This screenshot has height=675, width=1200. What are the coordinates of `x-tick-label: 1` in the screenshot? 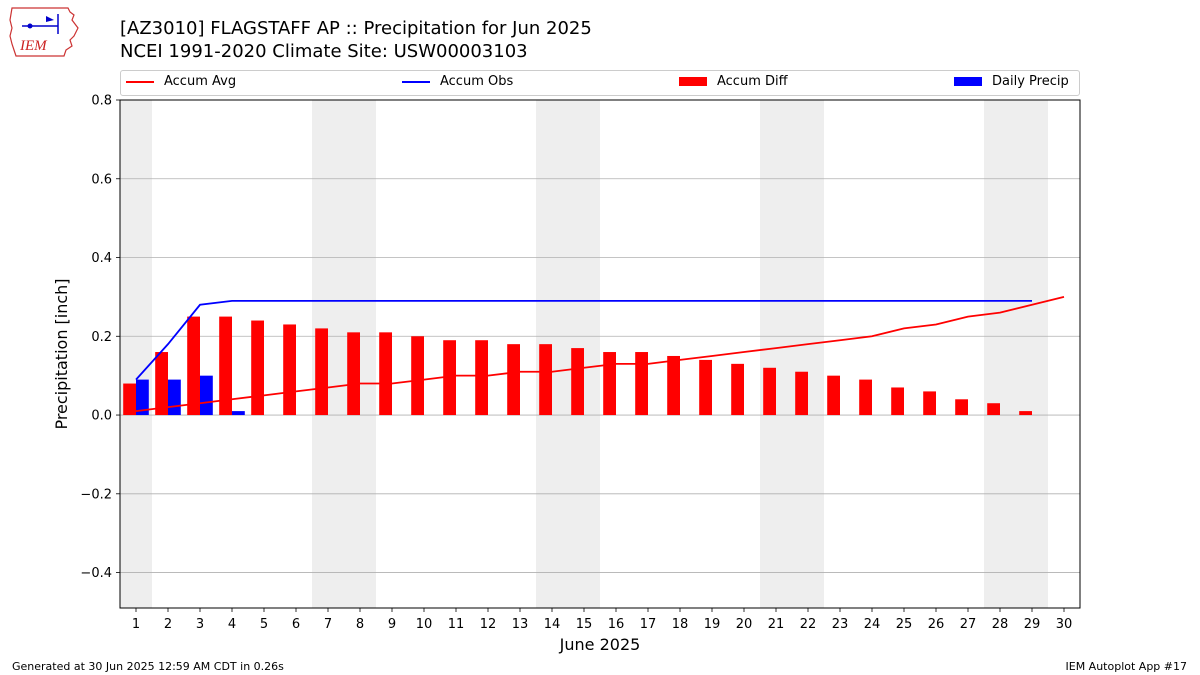 It's located at (136, 624).